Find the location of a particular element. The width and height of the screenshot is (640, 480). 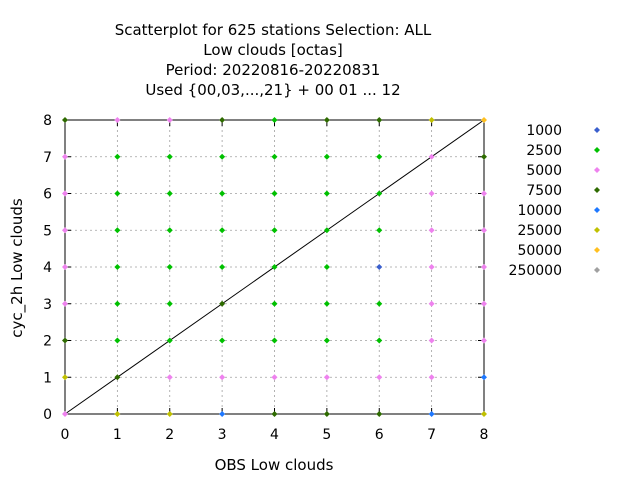

legend-label: 50000 is located at coordinates (539, 251).